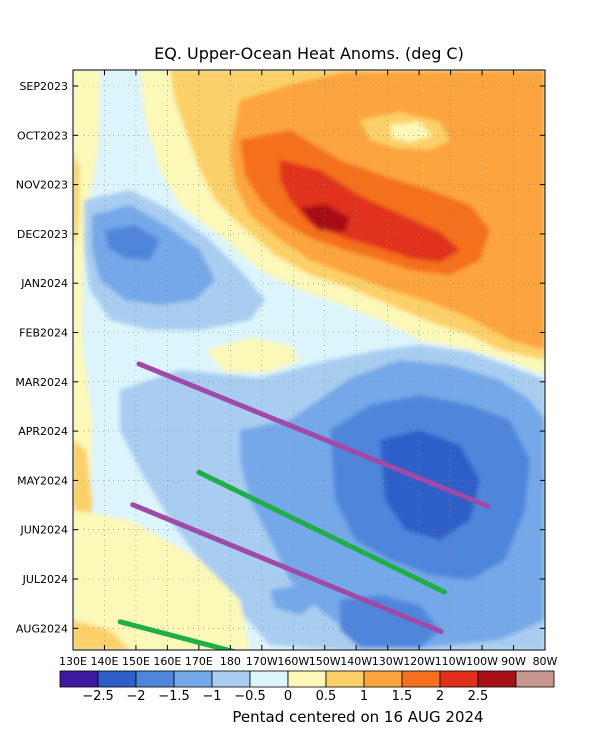 The image size is (597, 748). What do you see at coordinates (357, 717) in the screenshot?
I see `footer-caption: Pentad centered on 16 AUG 2024` at bounding box center [357, 717].